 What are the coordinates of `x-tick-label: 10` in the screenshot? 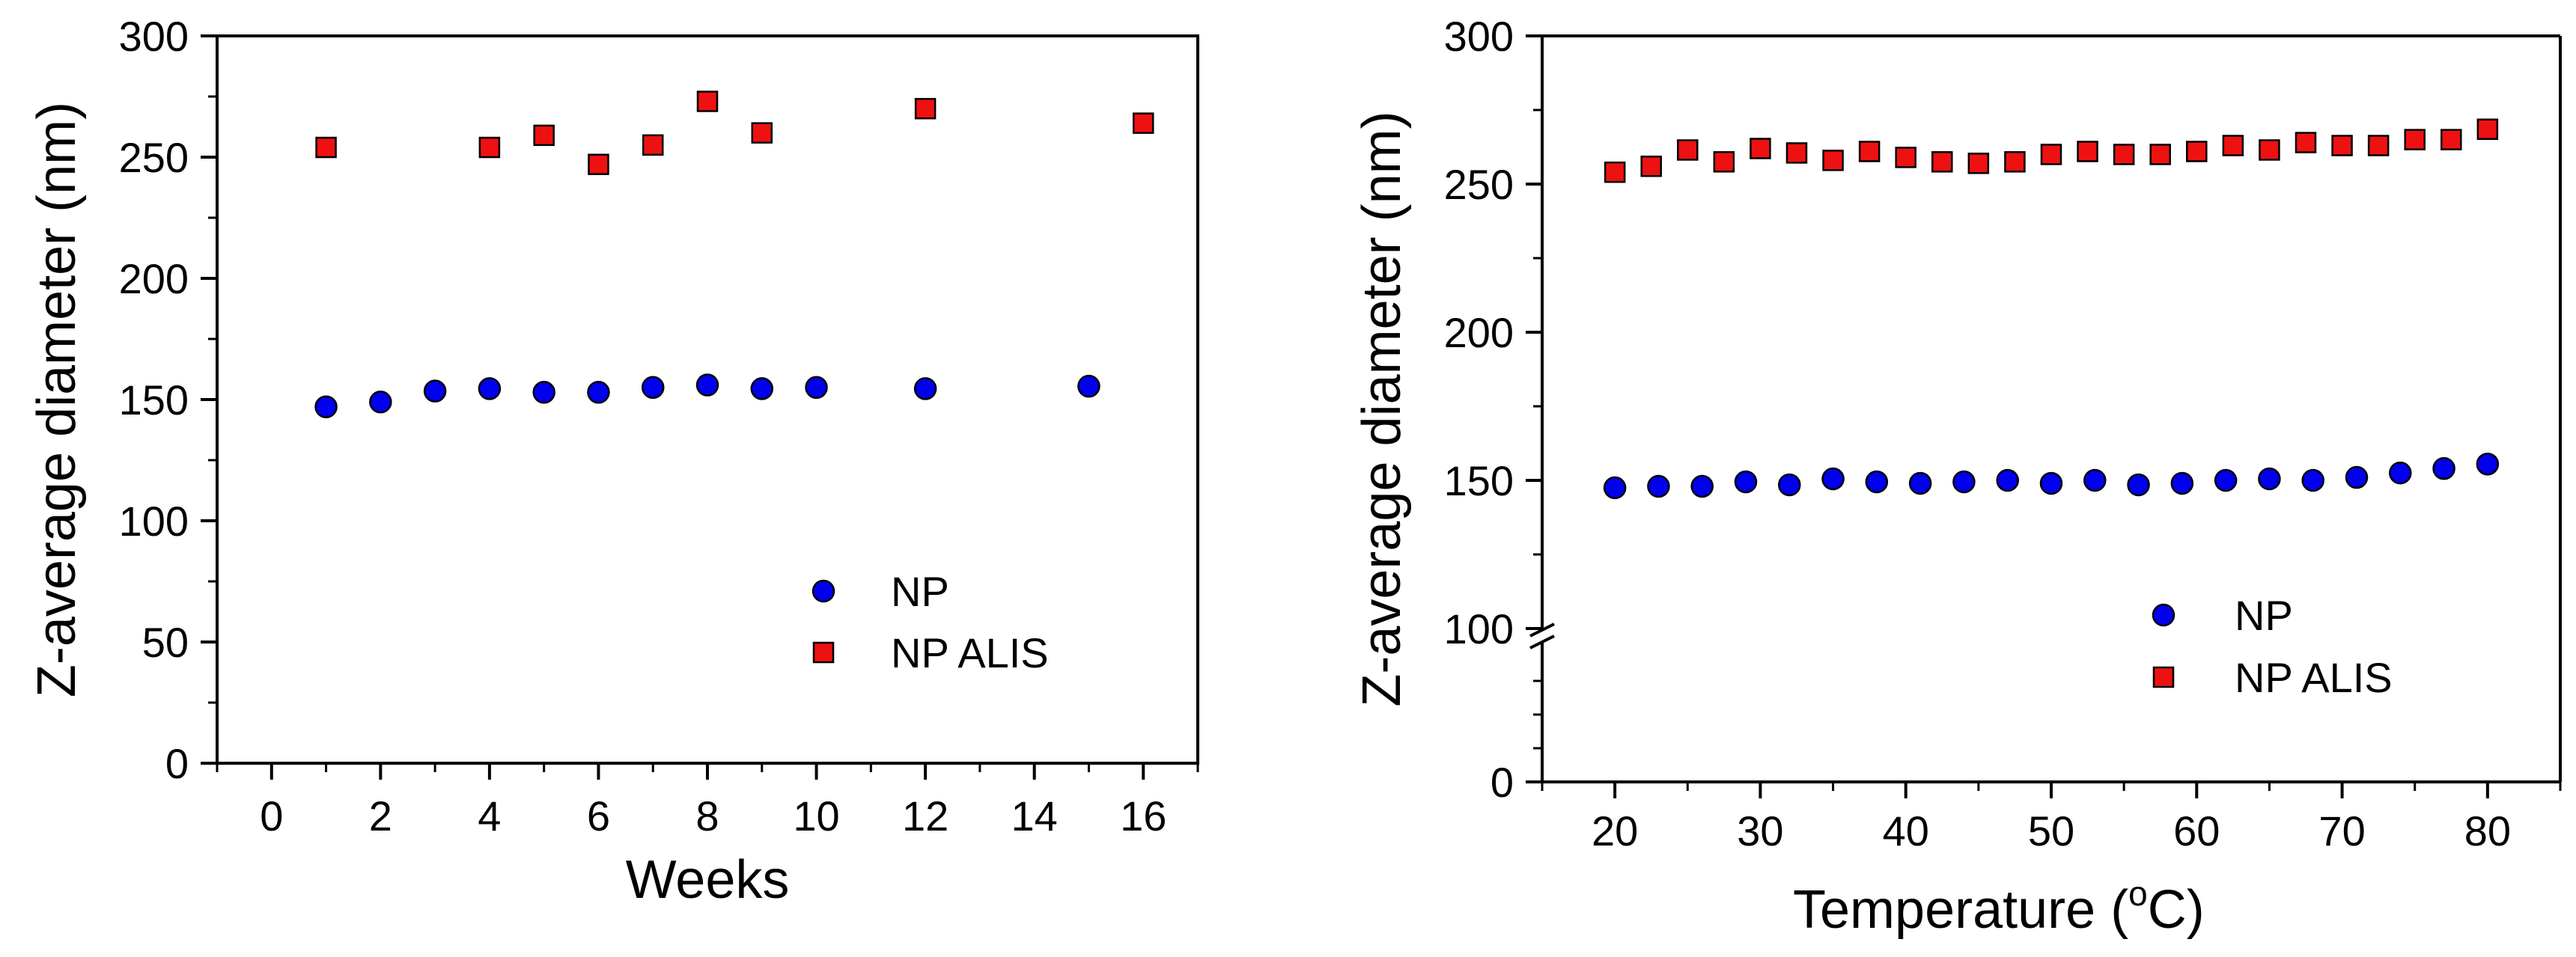 It's located at (816, 816).